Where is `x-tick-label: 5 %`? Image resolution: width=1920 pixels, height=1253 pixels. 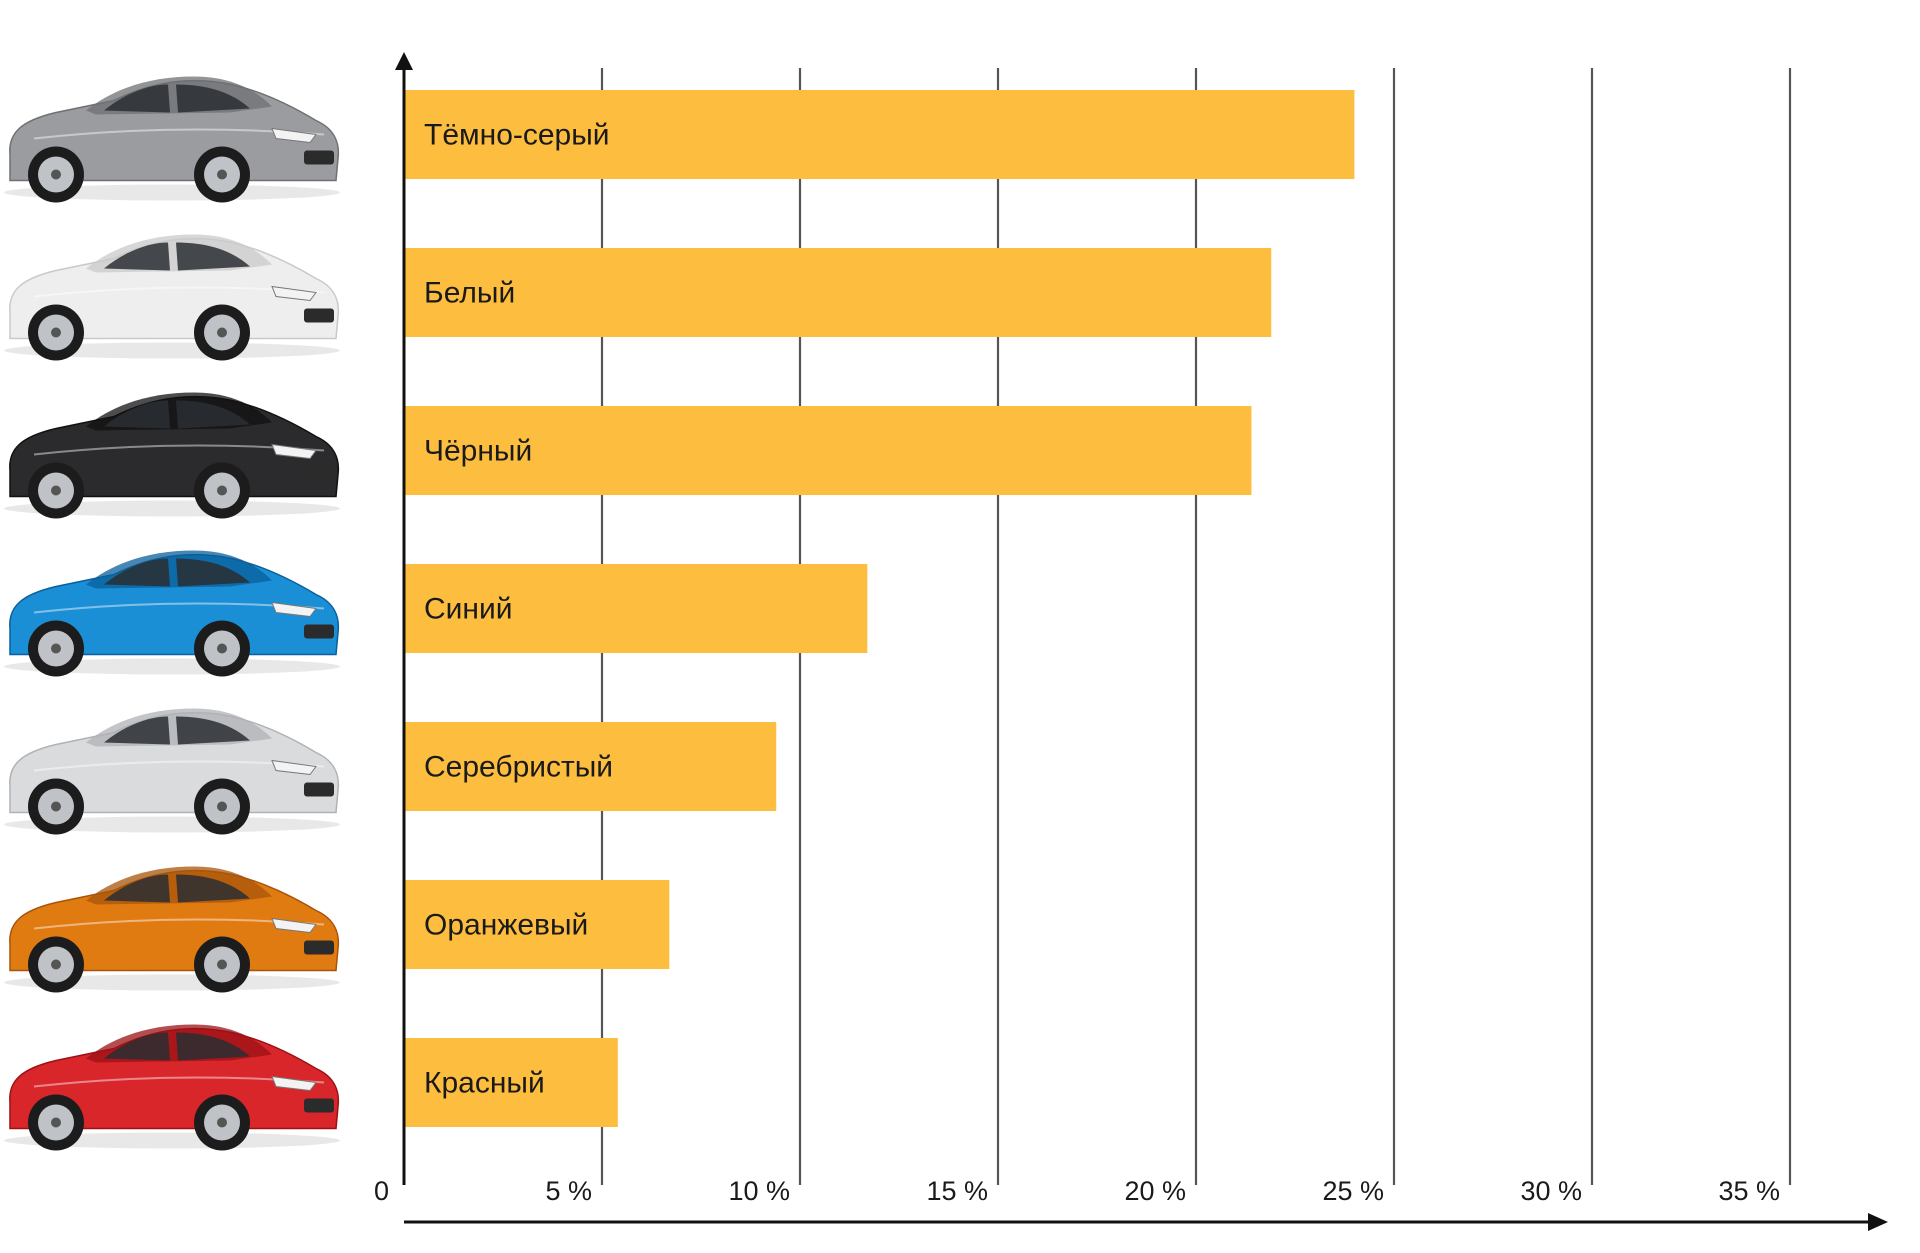
x-tick-label: 5 % is located at coordinates (568, 1191).